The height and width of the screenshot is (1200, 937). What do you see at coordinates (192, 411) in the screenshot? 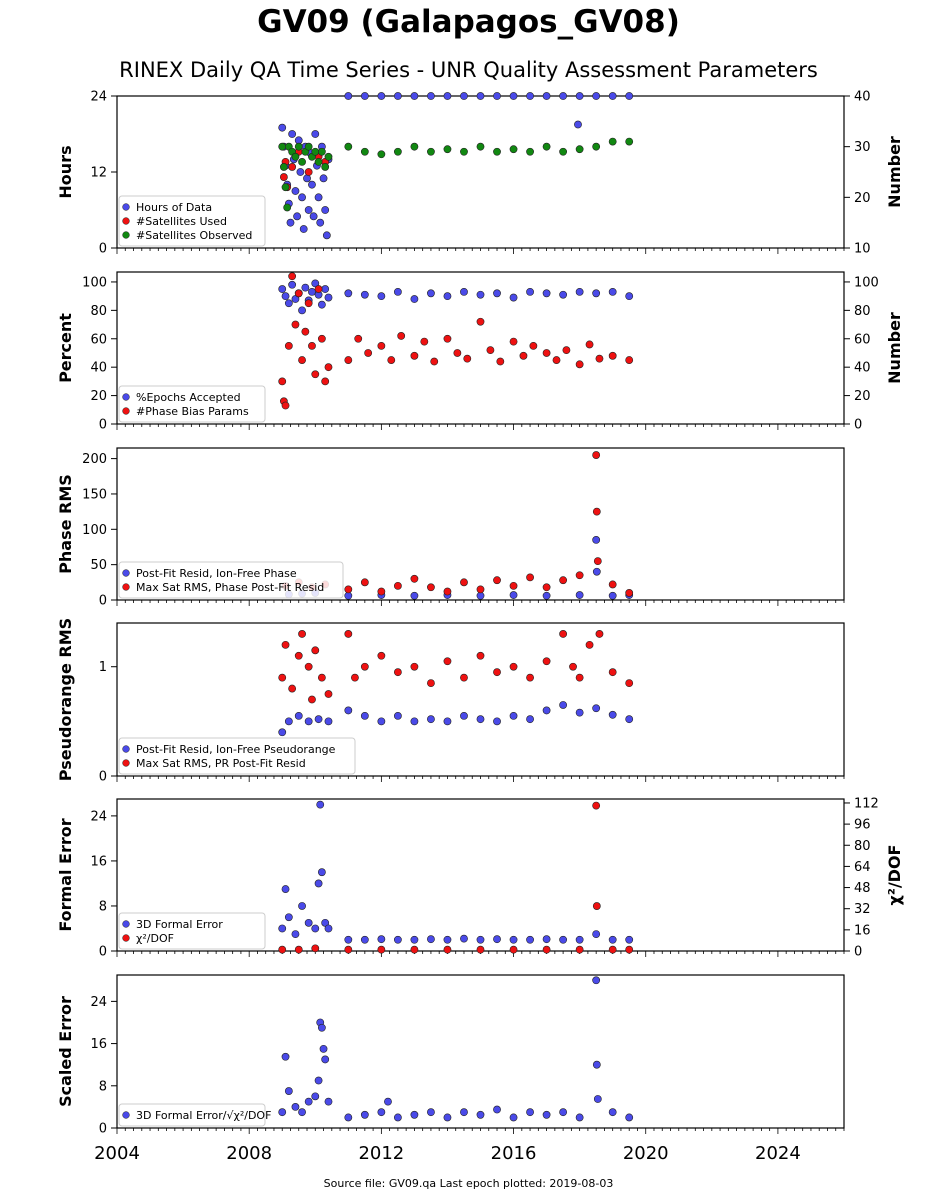
I see `legend-label: #Phase Bias Params` at bounding box center [192, 411].